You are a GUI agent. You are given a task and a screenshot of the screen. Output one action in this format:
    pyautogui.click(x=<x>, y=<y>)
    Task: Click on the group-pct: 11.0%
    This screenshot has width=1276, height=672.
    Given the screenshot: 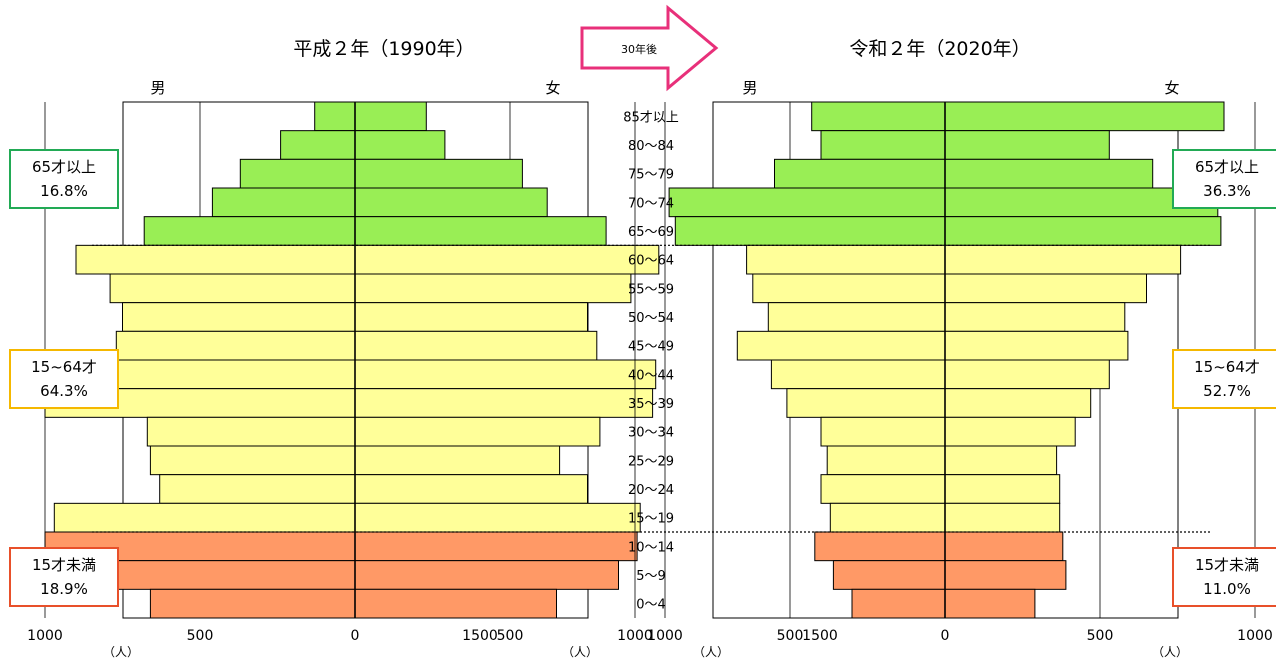 What is the action you would take?
    pyautogui.click(x=1227, y=589)
    